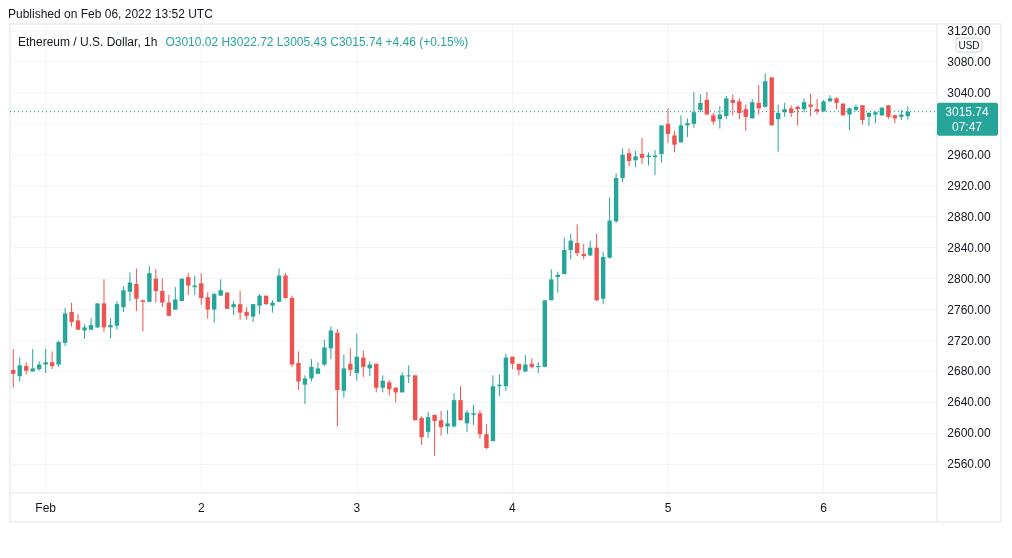  What do you see at coordinates (969, 45) in the screenshot?
I see `y-axis-title: USD` at bounding box center [969, 45].